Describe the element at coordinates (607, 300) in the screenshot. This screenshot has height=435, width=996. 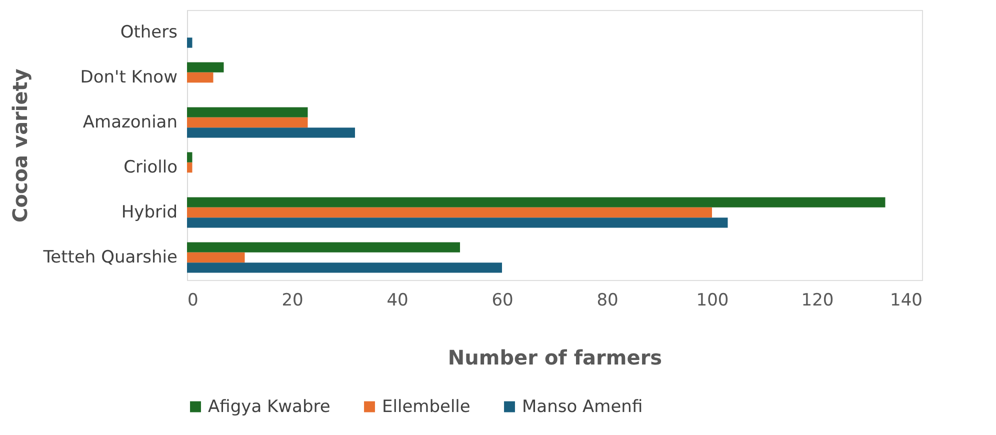
I see `x-tick-label: 80` at that location.